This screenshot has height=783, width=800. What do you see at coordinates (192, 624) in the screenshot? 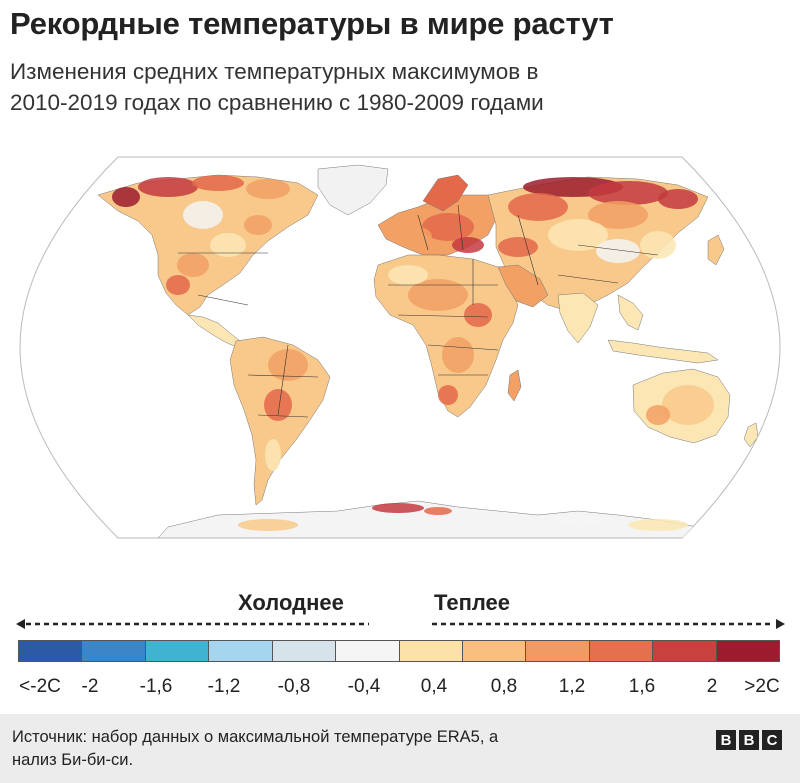
I see `colder-arrow` at bounding box center [192, 624].